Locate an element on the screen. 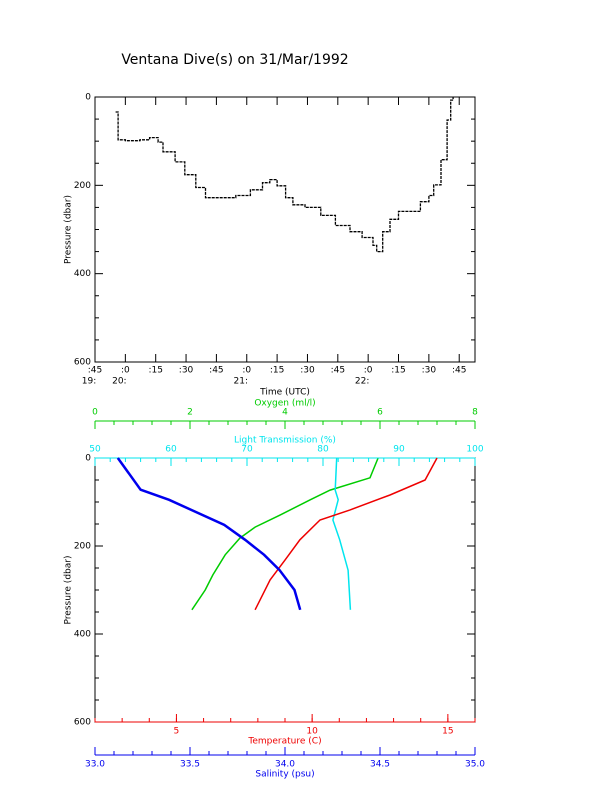 Image resolution: width=612 pixels, height=785 pixels. x-tick-label: 10 is located at coordinates (312, 732).